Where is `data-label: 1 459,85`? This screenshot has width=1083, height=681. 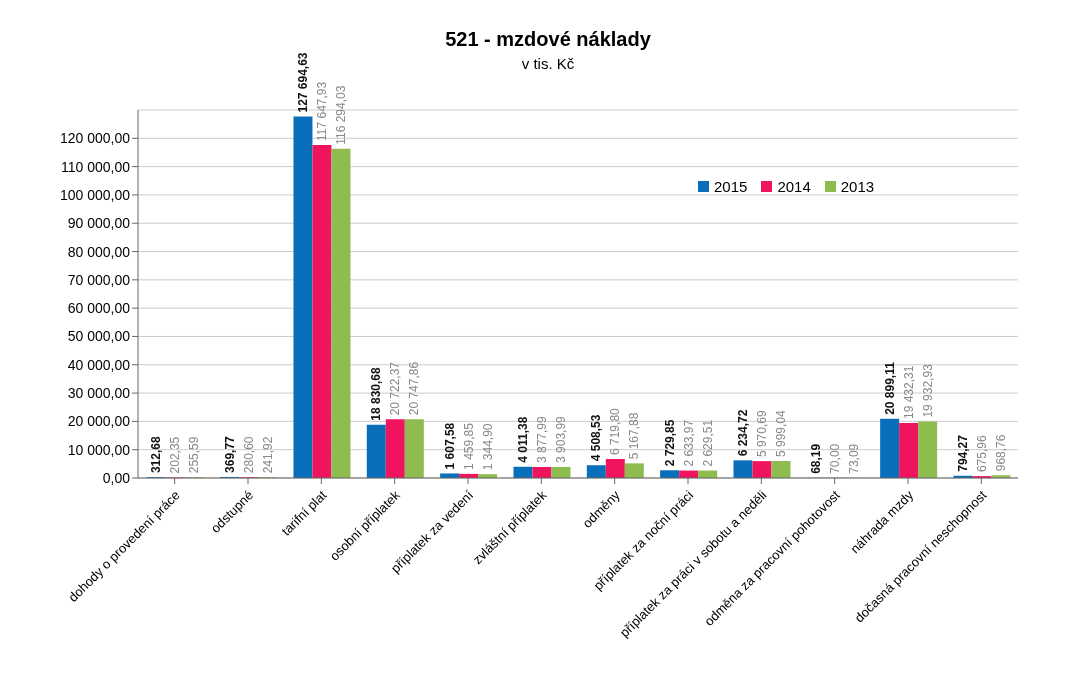
data-label: 1 459,85 is located at coordinates (468, 446).